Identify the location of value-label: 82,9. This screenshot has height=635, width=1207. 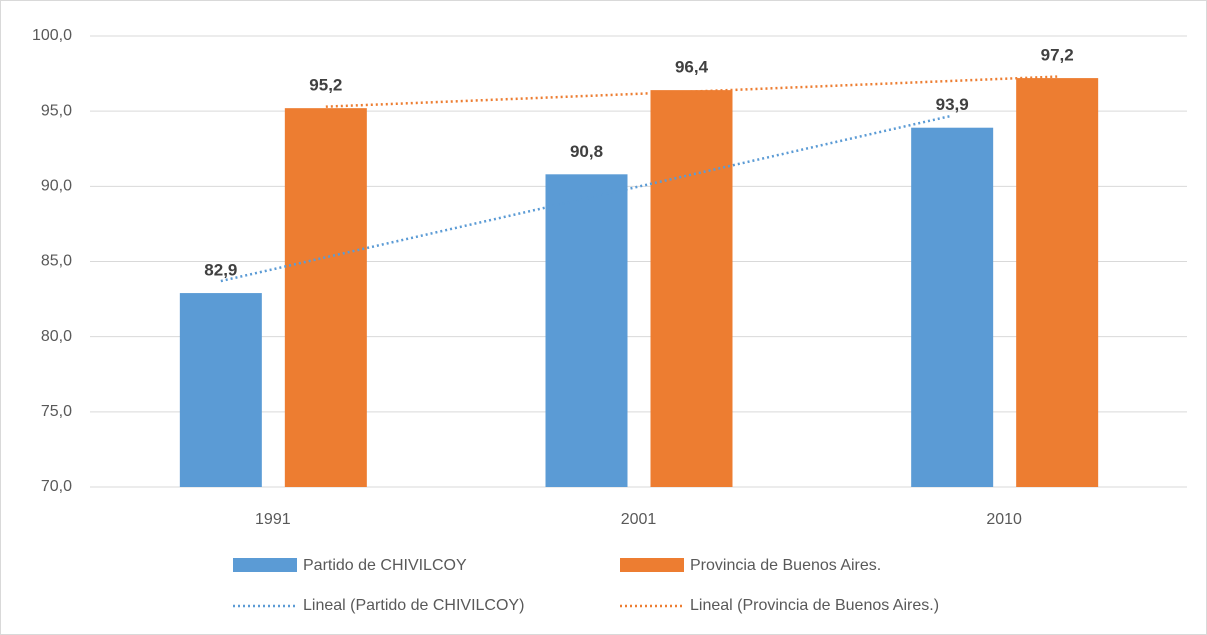
(220, 270).